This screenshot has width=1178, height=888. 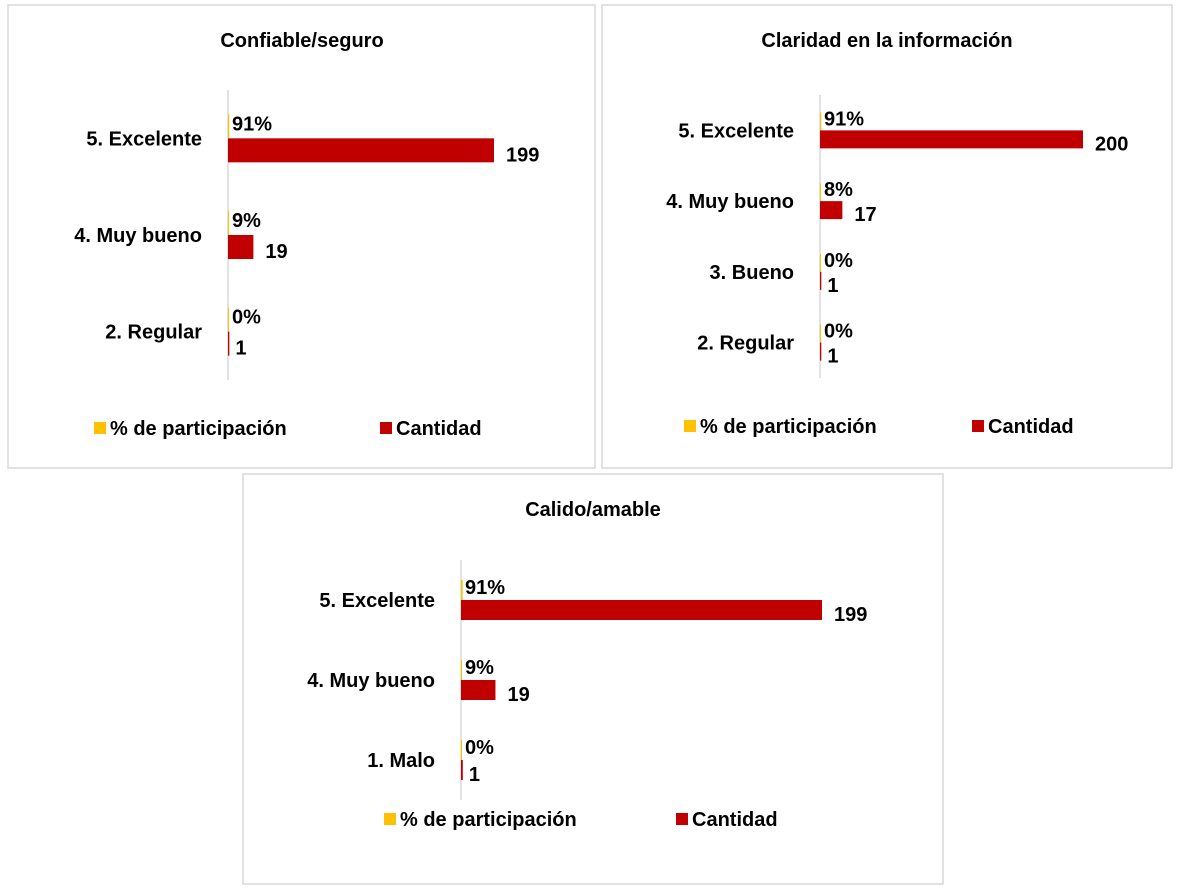 I want to click on value-label: 200, so click(x=1111, y=144).